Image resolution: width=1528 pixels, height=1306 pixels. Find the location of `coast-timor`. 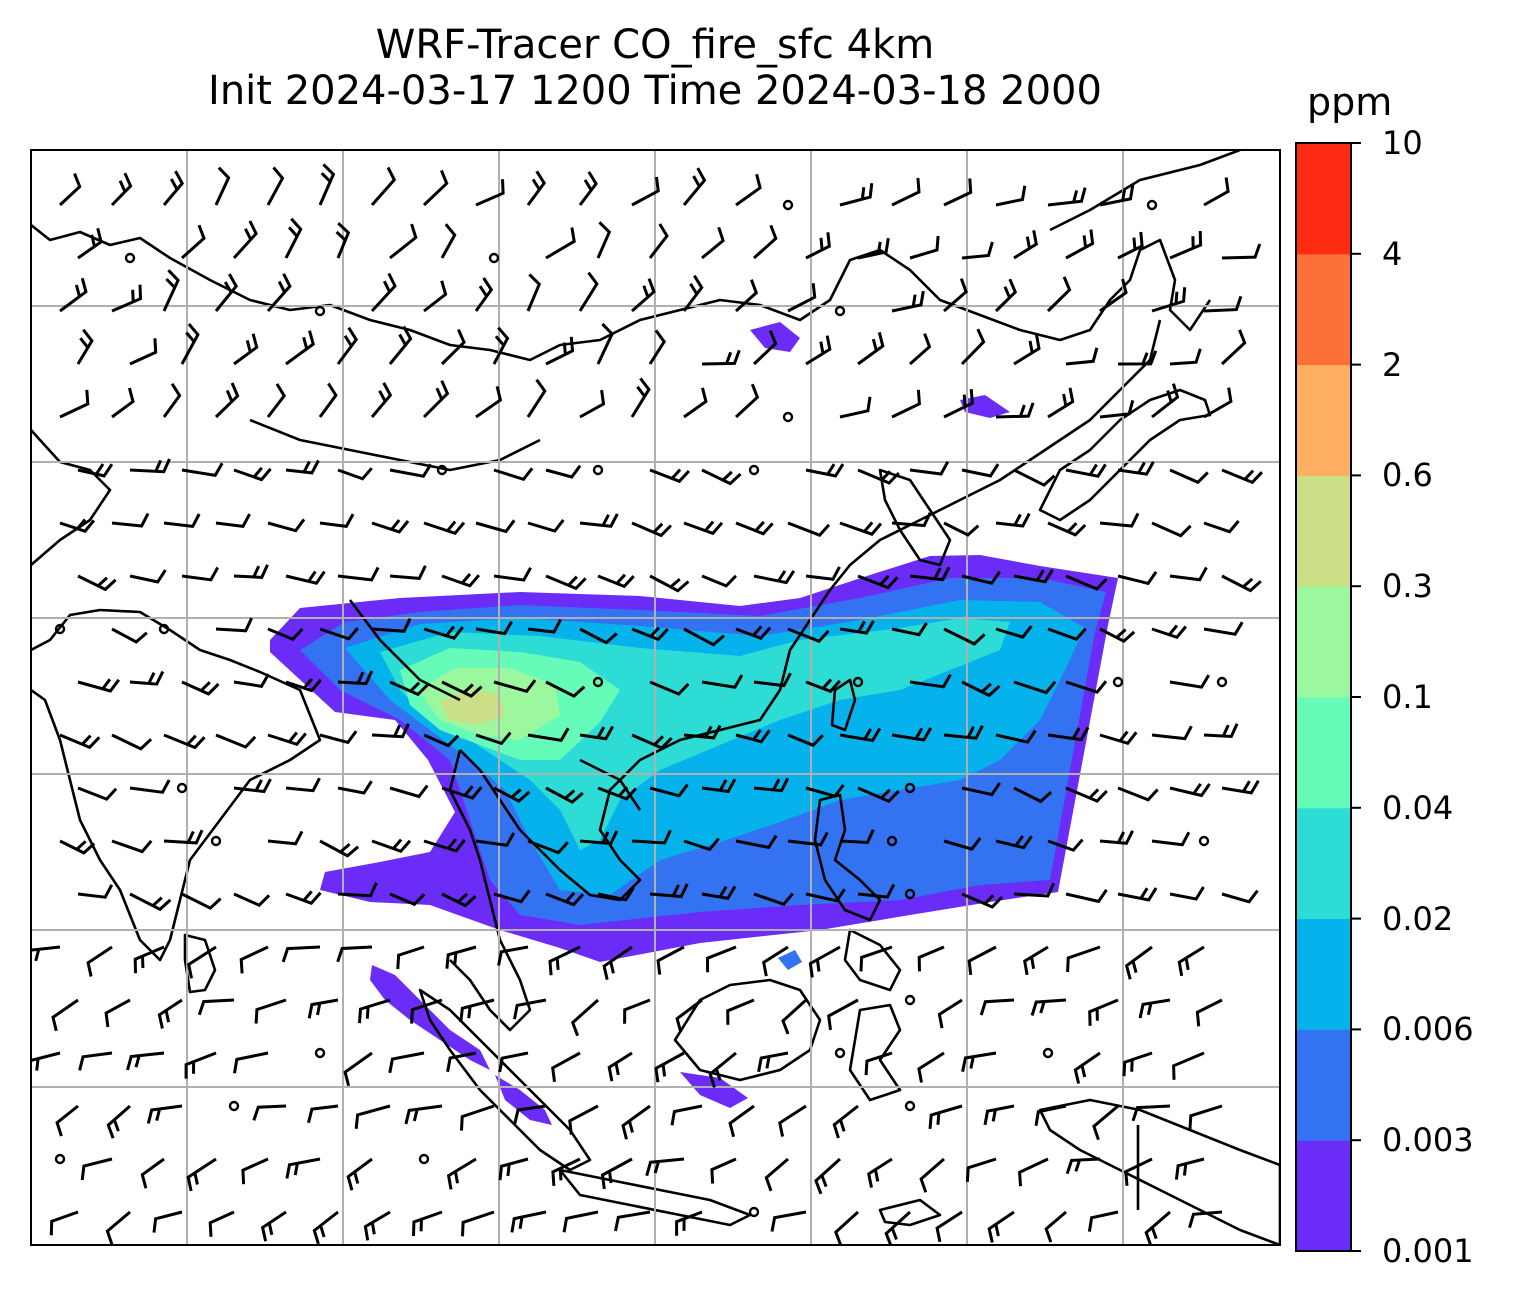

coast-timor is located at coordinates (910, 1212).